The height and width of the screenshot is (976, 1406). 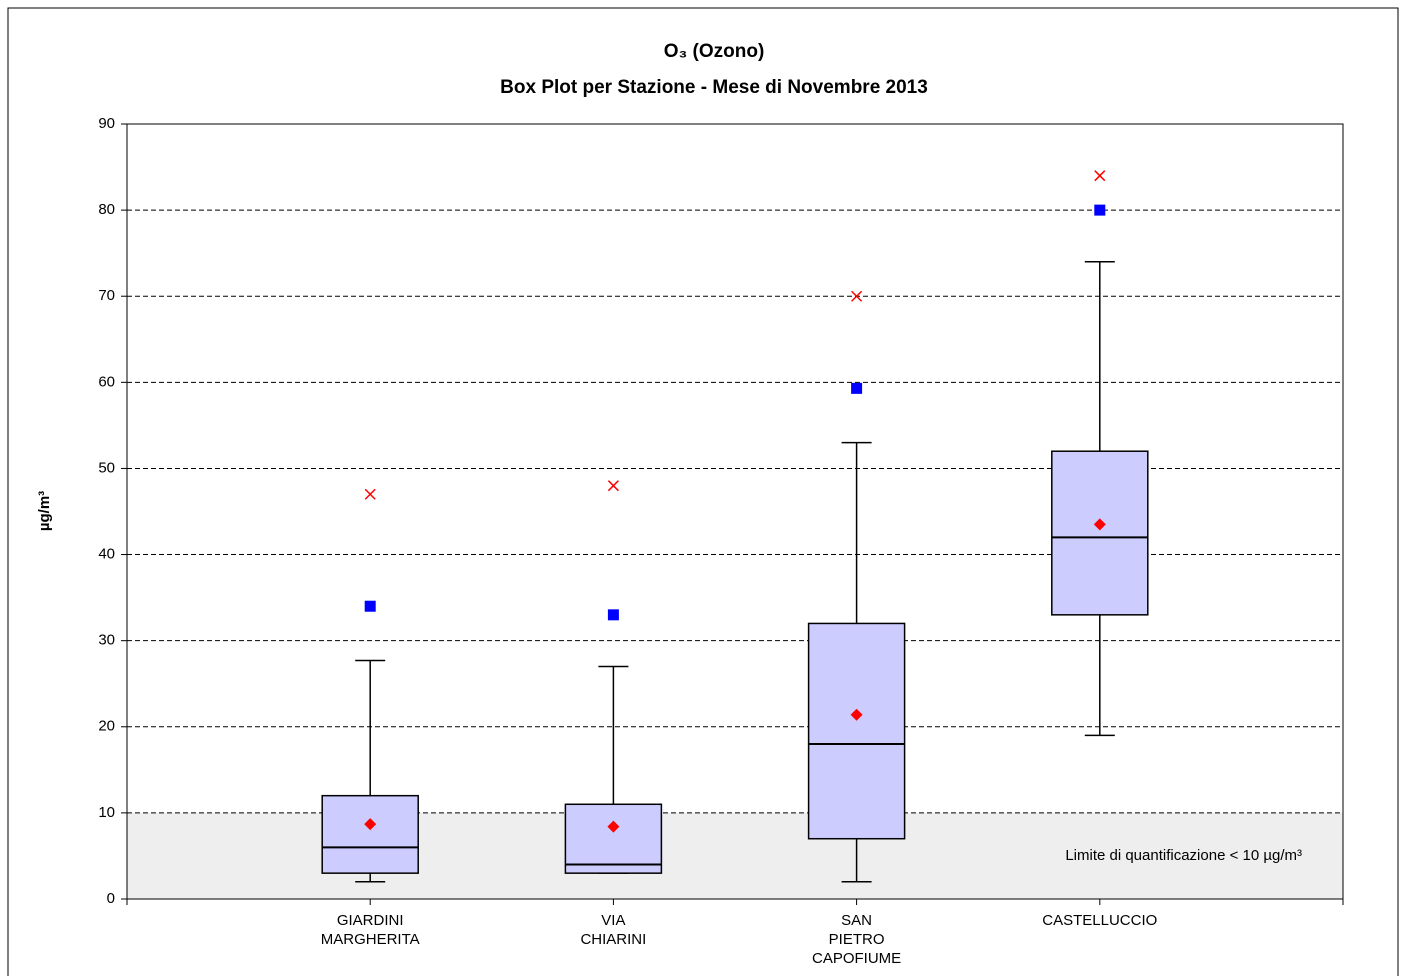 I want to click on y-tick-label: 40, so click(x=106, y=554).